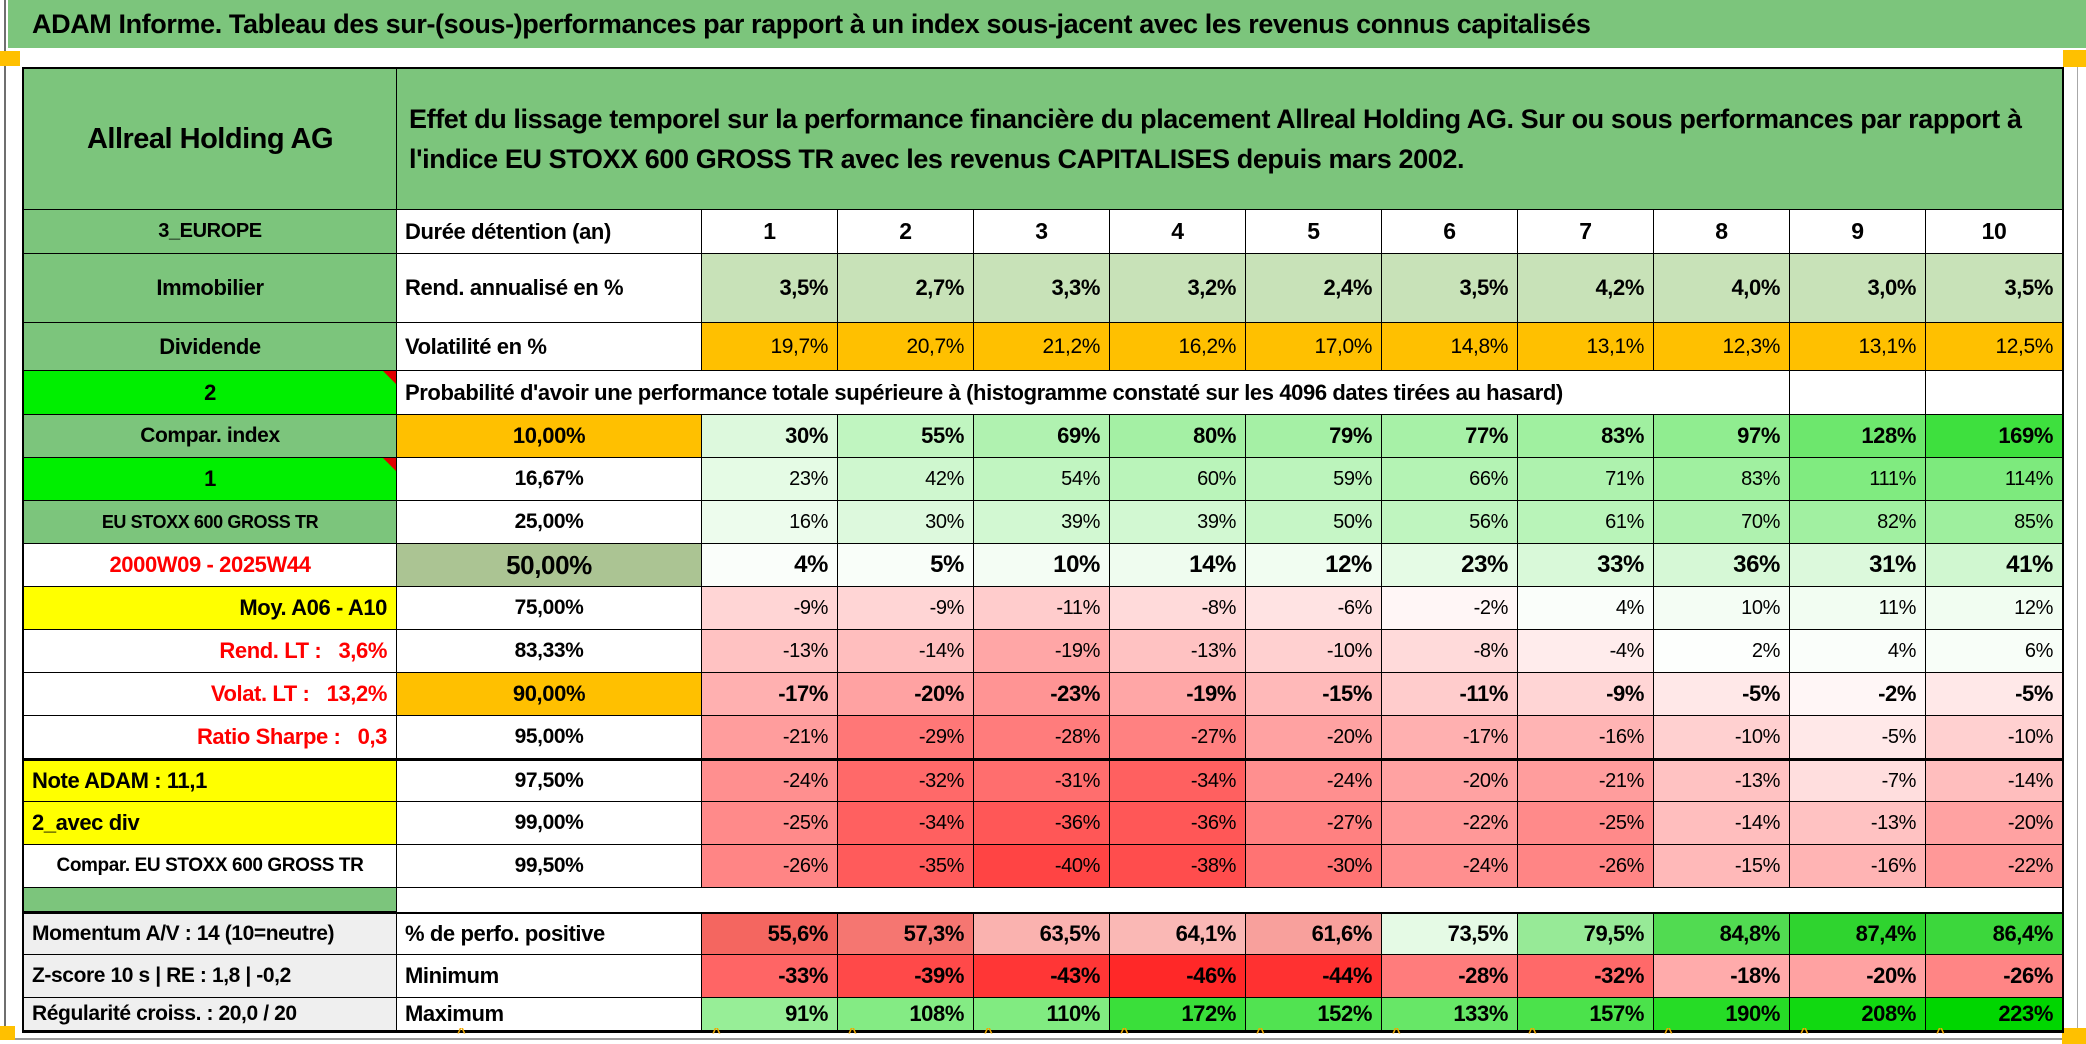 The height and width of the screenshot is (1044, 2086). I want to click on row-prob-16-value-1: 23%, so click(770, 479).